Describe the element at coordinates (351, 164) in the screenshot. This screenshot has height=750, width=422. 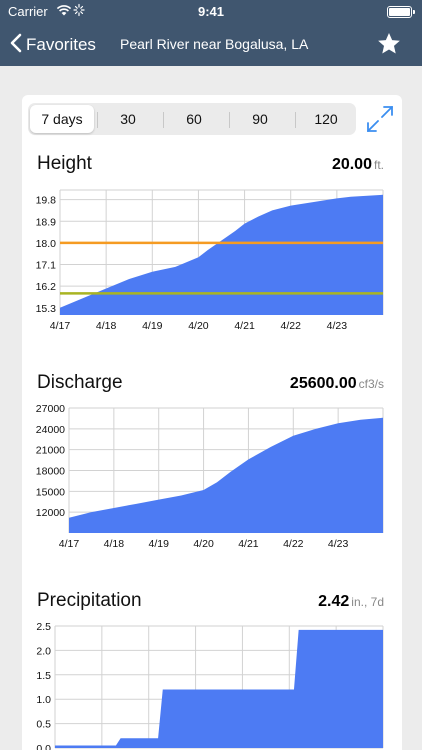
I see `height-value-number: 20.00` at that location.